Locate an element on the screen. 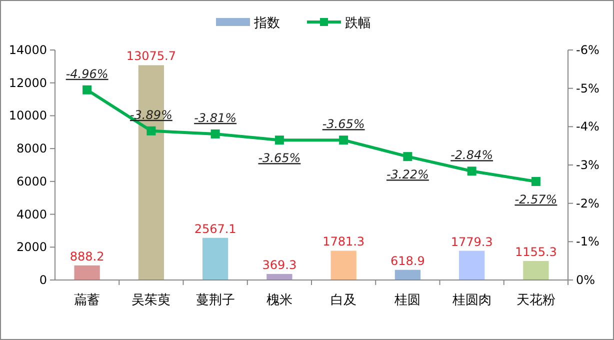 This screenshot has width=614, height=340. x-tick-label: 桂圆肉 is located at coordinates (471, 300).